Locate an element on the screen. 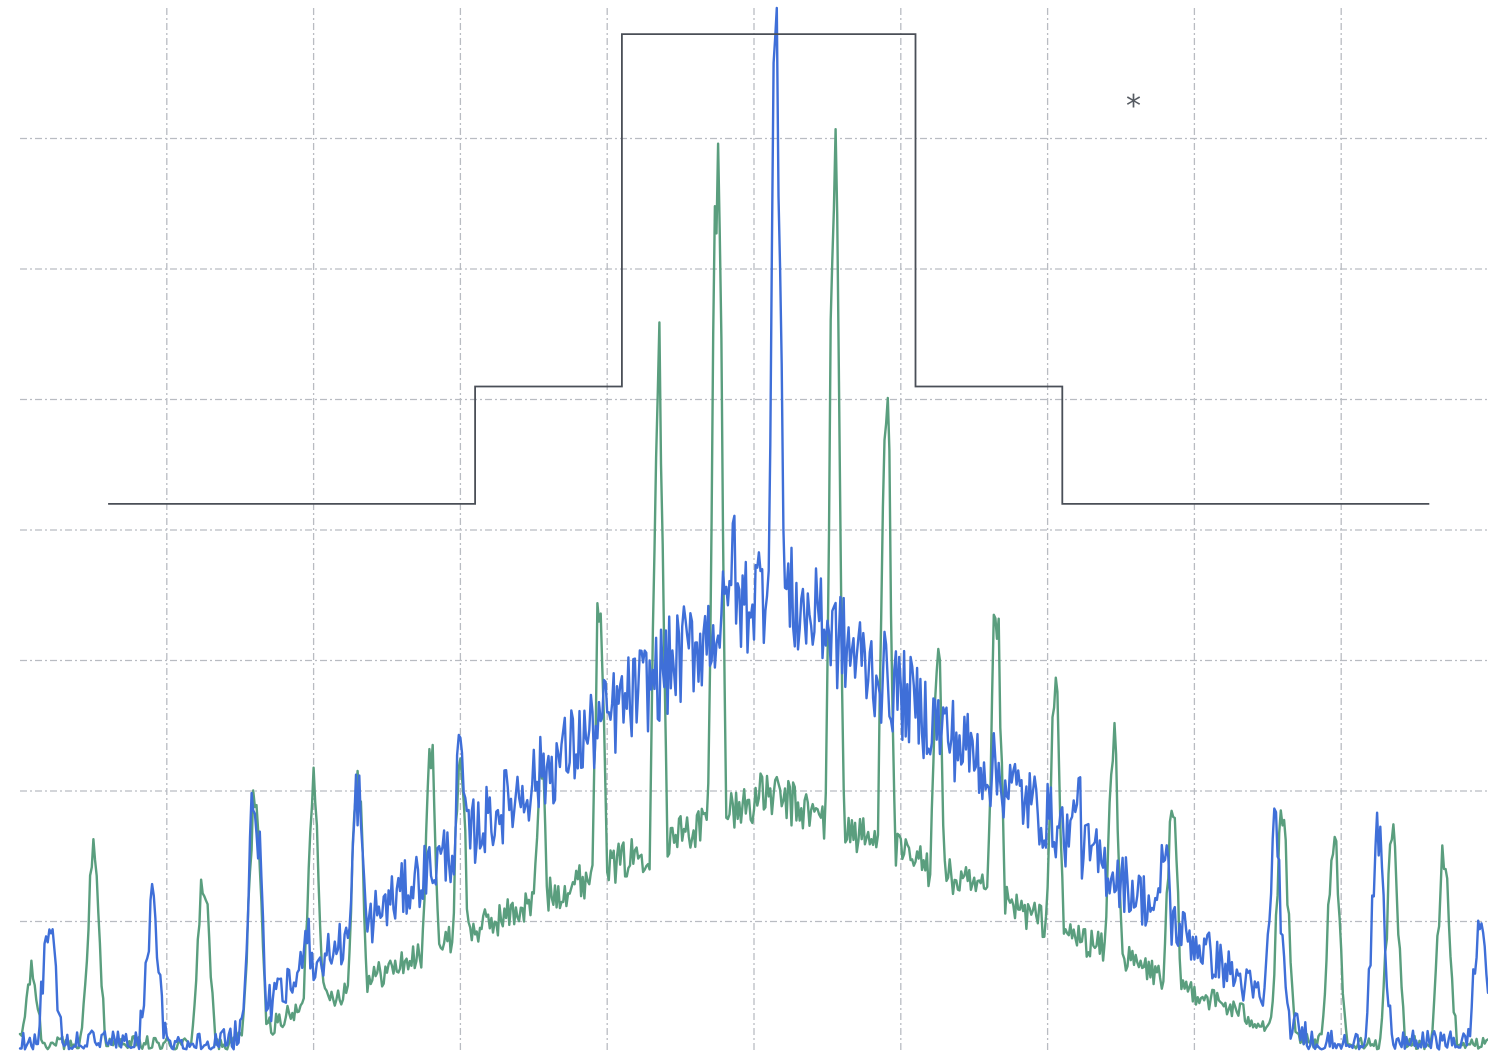  annotation-asterisk: * is located at coordinates (1133, 106).